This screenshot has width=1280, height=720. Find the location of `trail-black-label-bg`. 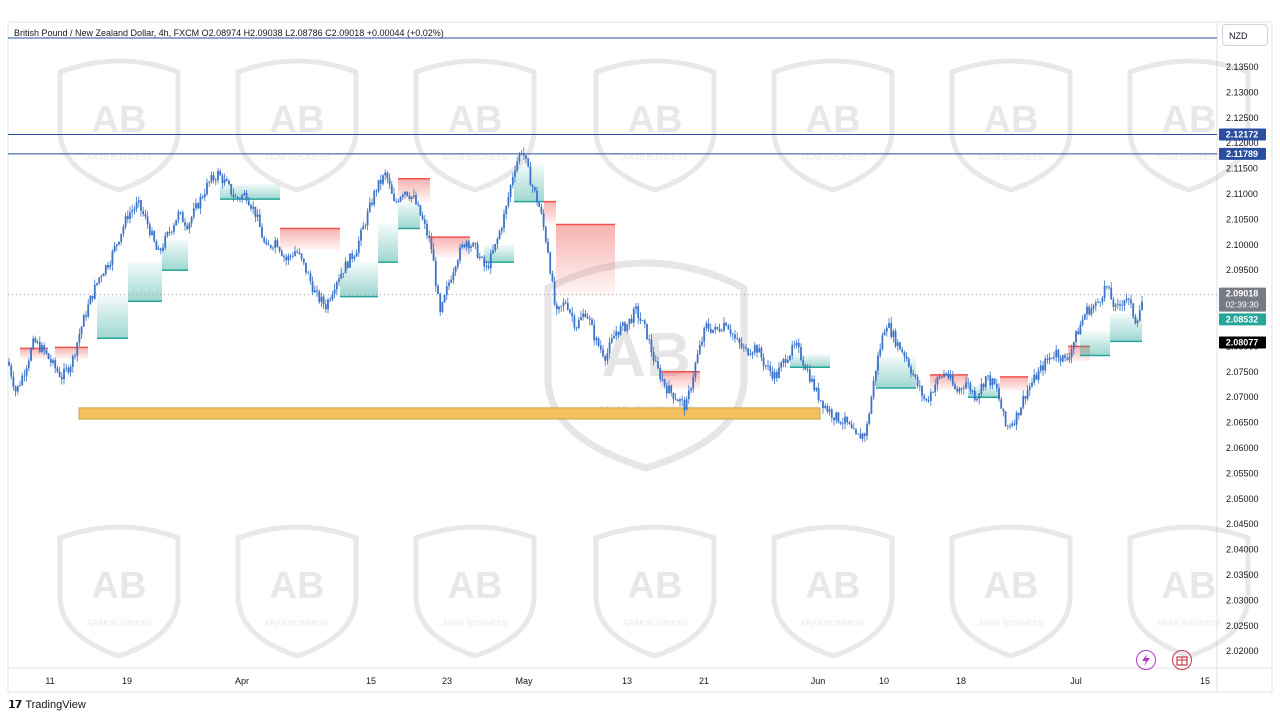

trail-black-label-bg is located at coordinates (1242, 342).